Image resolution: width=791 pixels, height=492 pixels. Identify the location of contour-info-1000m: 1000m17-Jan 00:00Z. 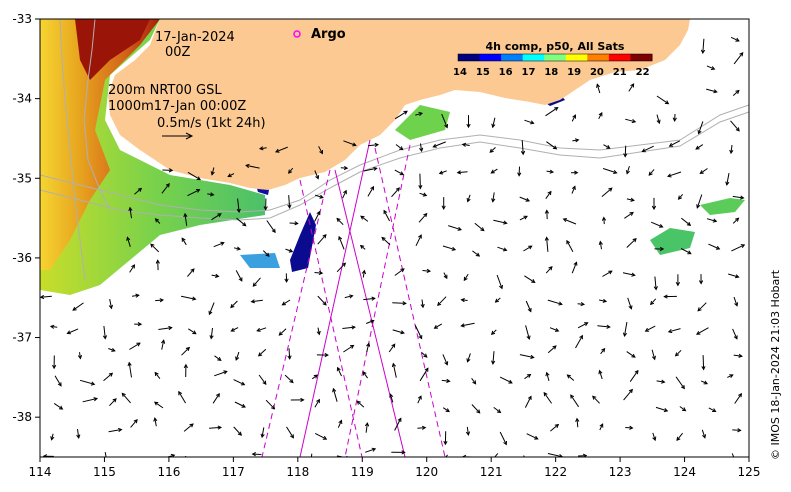
(177, 106).